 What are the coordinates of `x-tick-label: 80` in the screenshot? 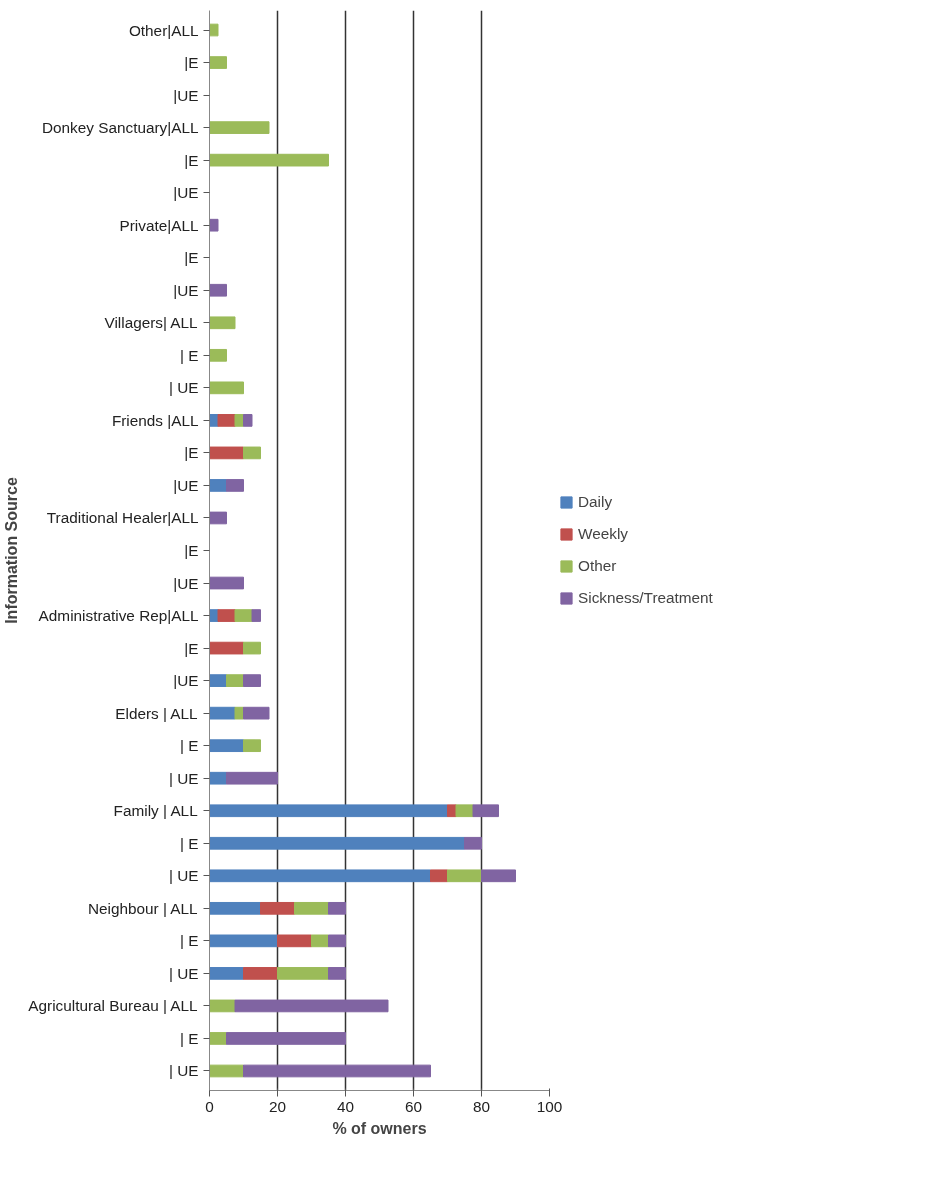 It's located at (481, 1106).